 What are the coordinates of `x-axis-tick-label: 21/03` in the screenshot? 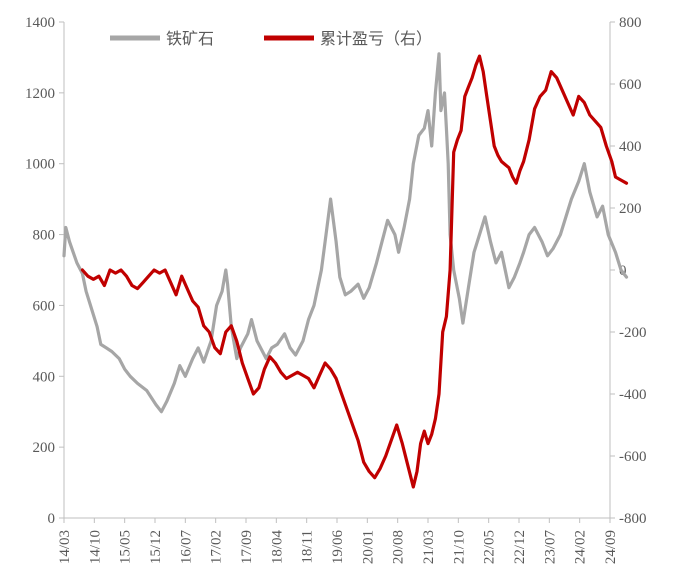 It's located at (429, 547).